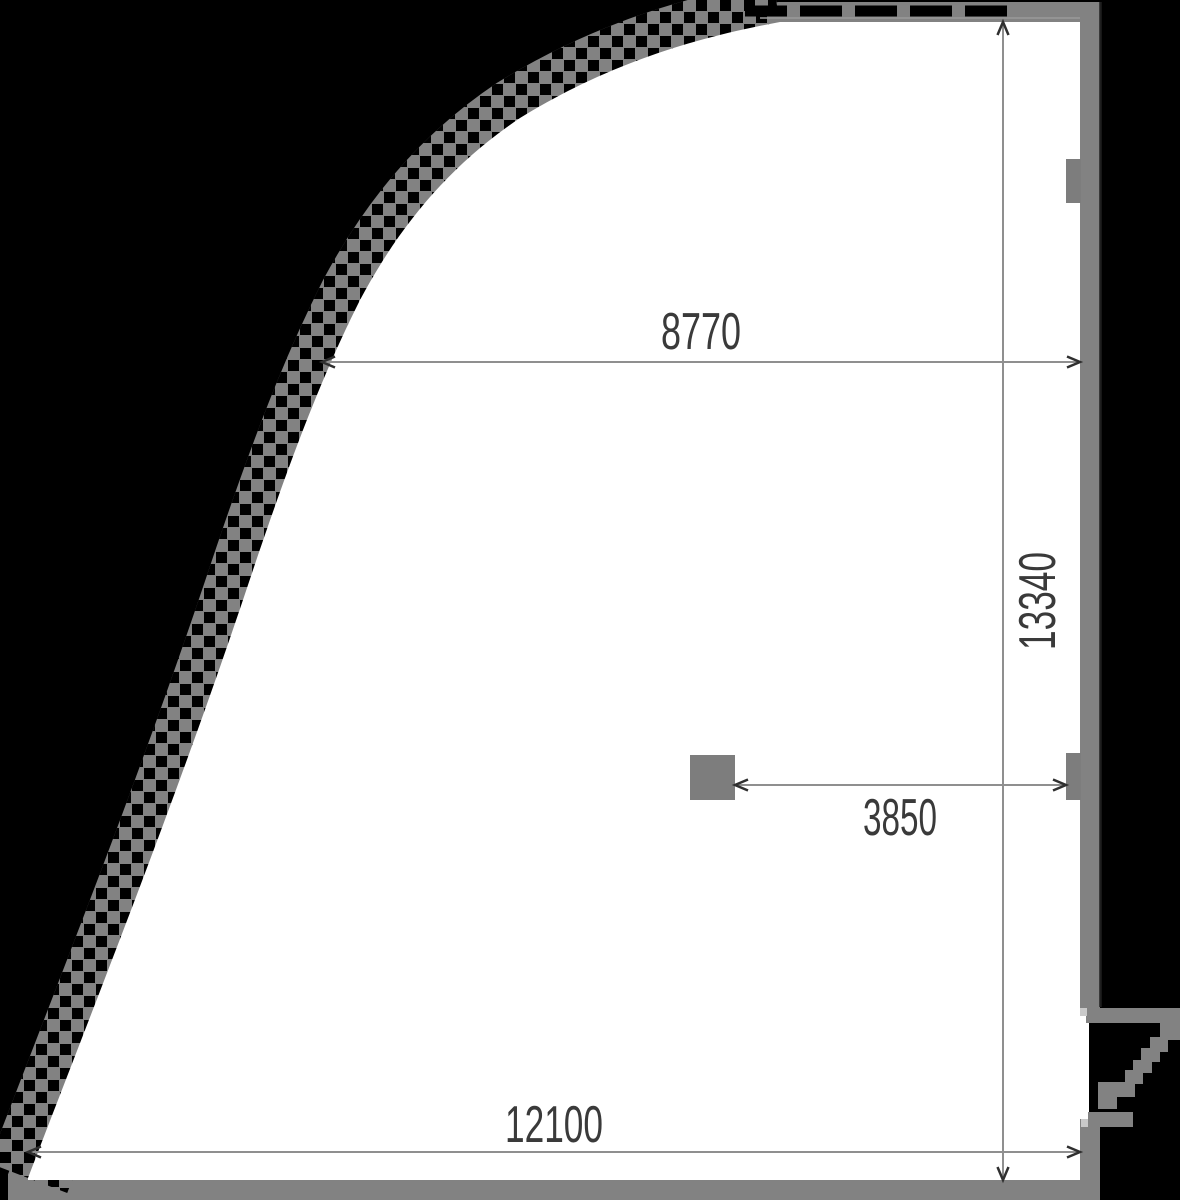 This screenshot has width=1180, height=1200. I want to click on wall-pilaster-lower, so click(1073, 776).